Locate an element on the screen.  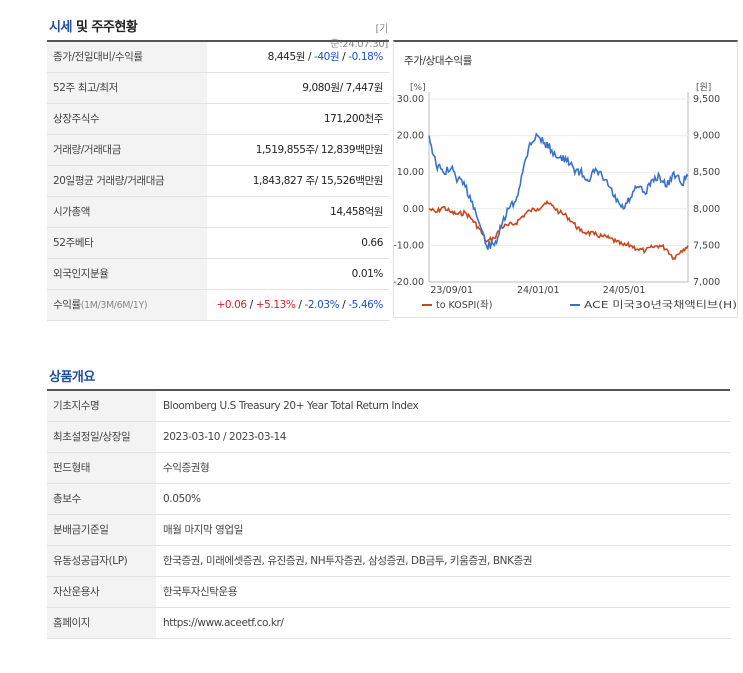
row-label: 상장주식수 is located at coordinates (127, 119).